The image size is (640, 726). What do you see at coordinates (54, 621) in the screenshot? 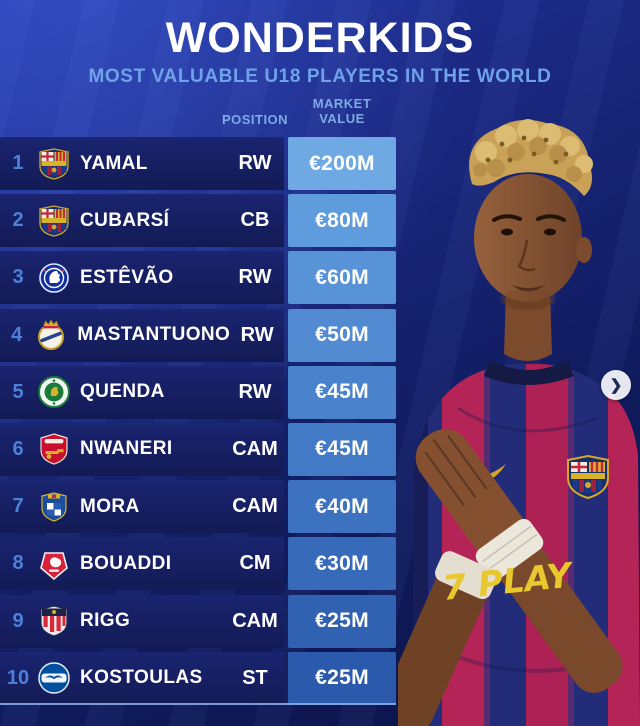
I see `club-crest-sunderland-icon` at bounding box center [54, 621].